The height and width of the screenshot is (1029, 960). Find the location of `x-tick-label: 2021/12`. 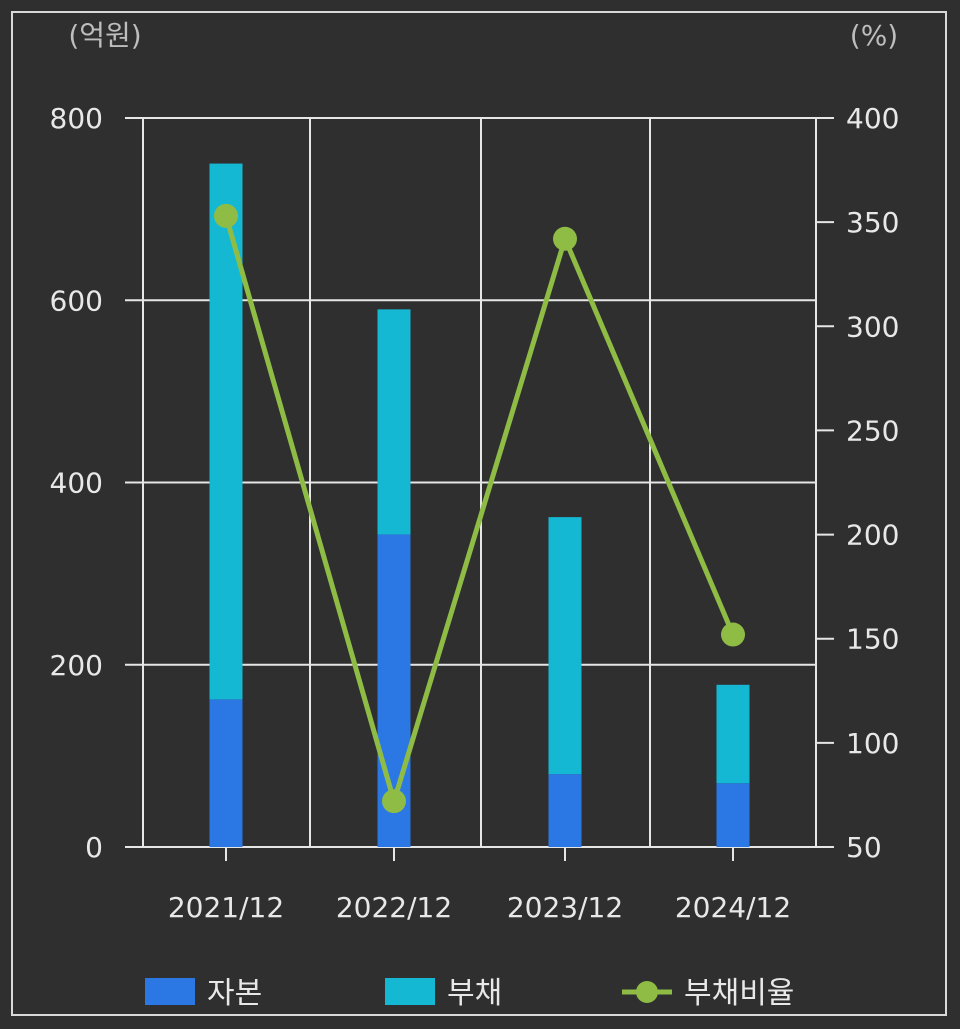

x-tick-label: 2021/12 is located at coordinates (226, 907).